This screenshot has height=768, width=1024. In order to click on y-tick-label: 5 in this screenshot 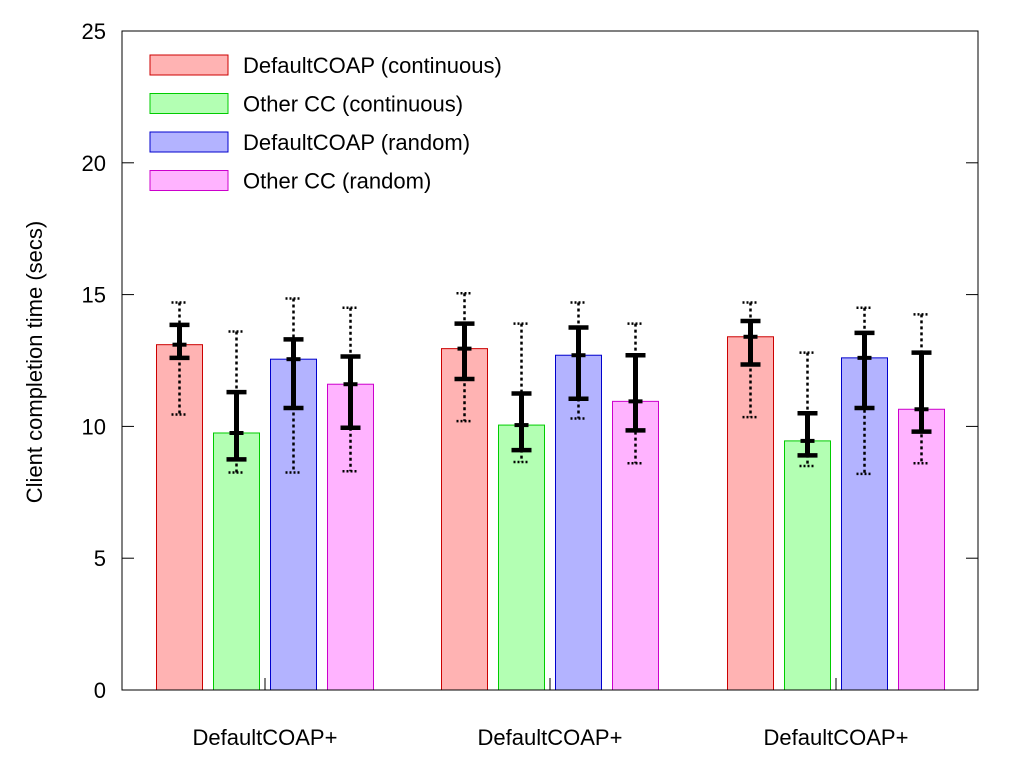, I will do `click(100, 558)`.